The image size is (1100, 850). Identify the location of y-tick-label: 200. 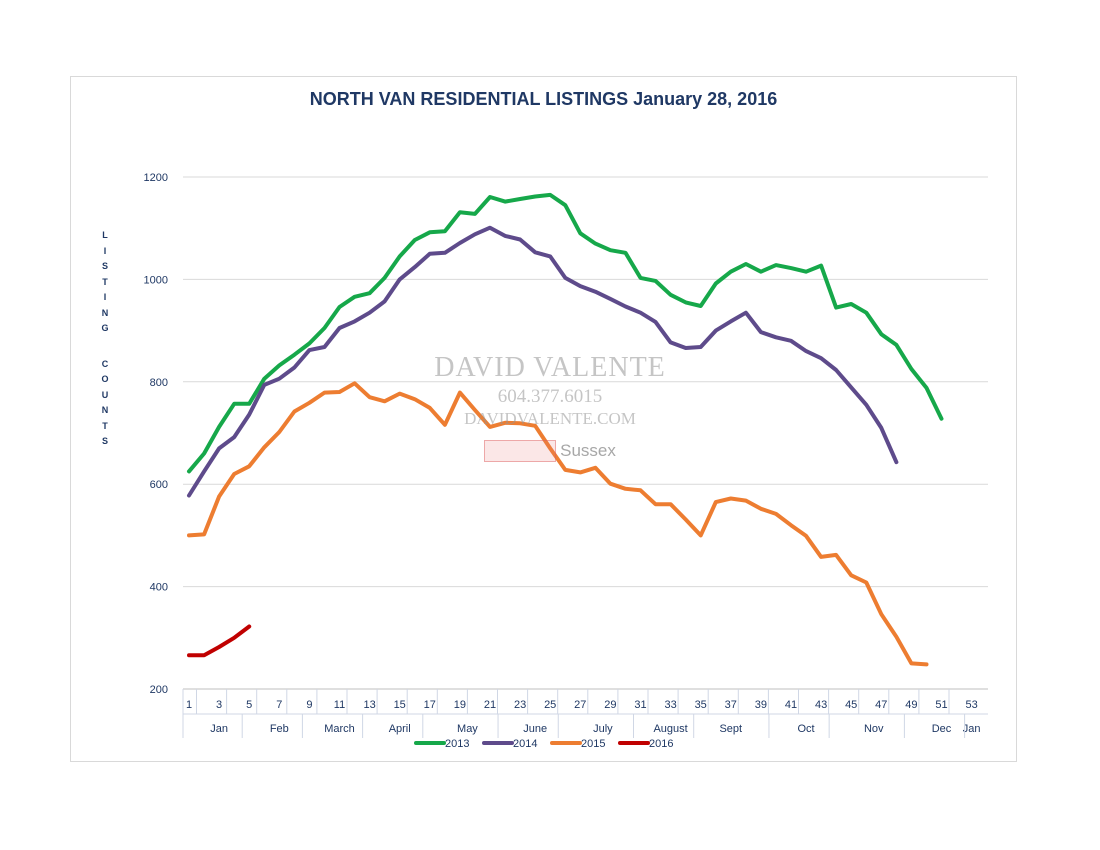
(159, 690).